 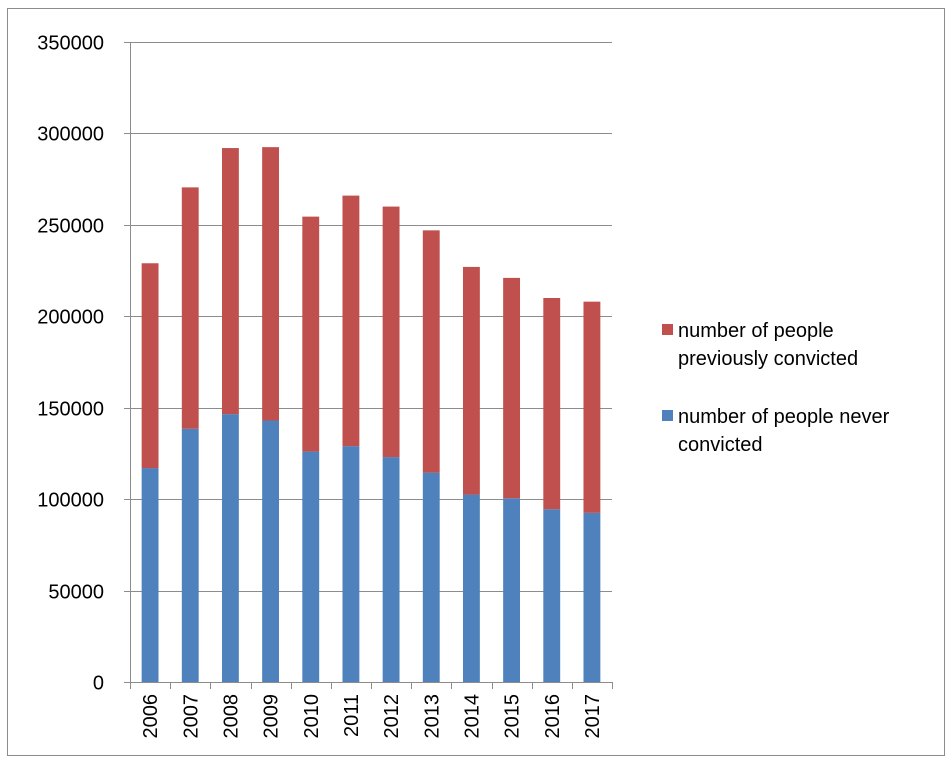 I want to click on legend-label-line: previously convicted, so click(x=768, y=359).